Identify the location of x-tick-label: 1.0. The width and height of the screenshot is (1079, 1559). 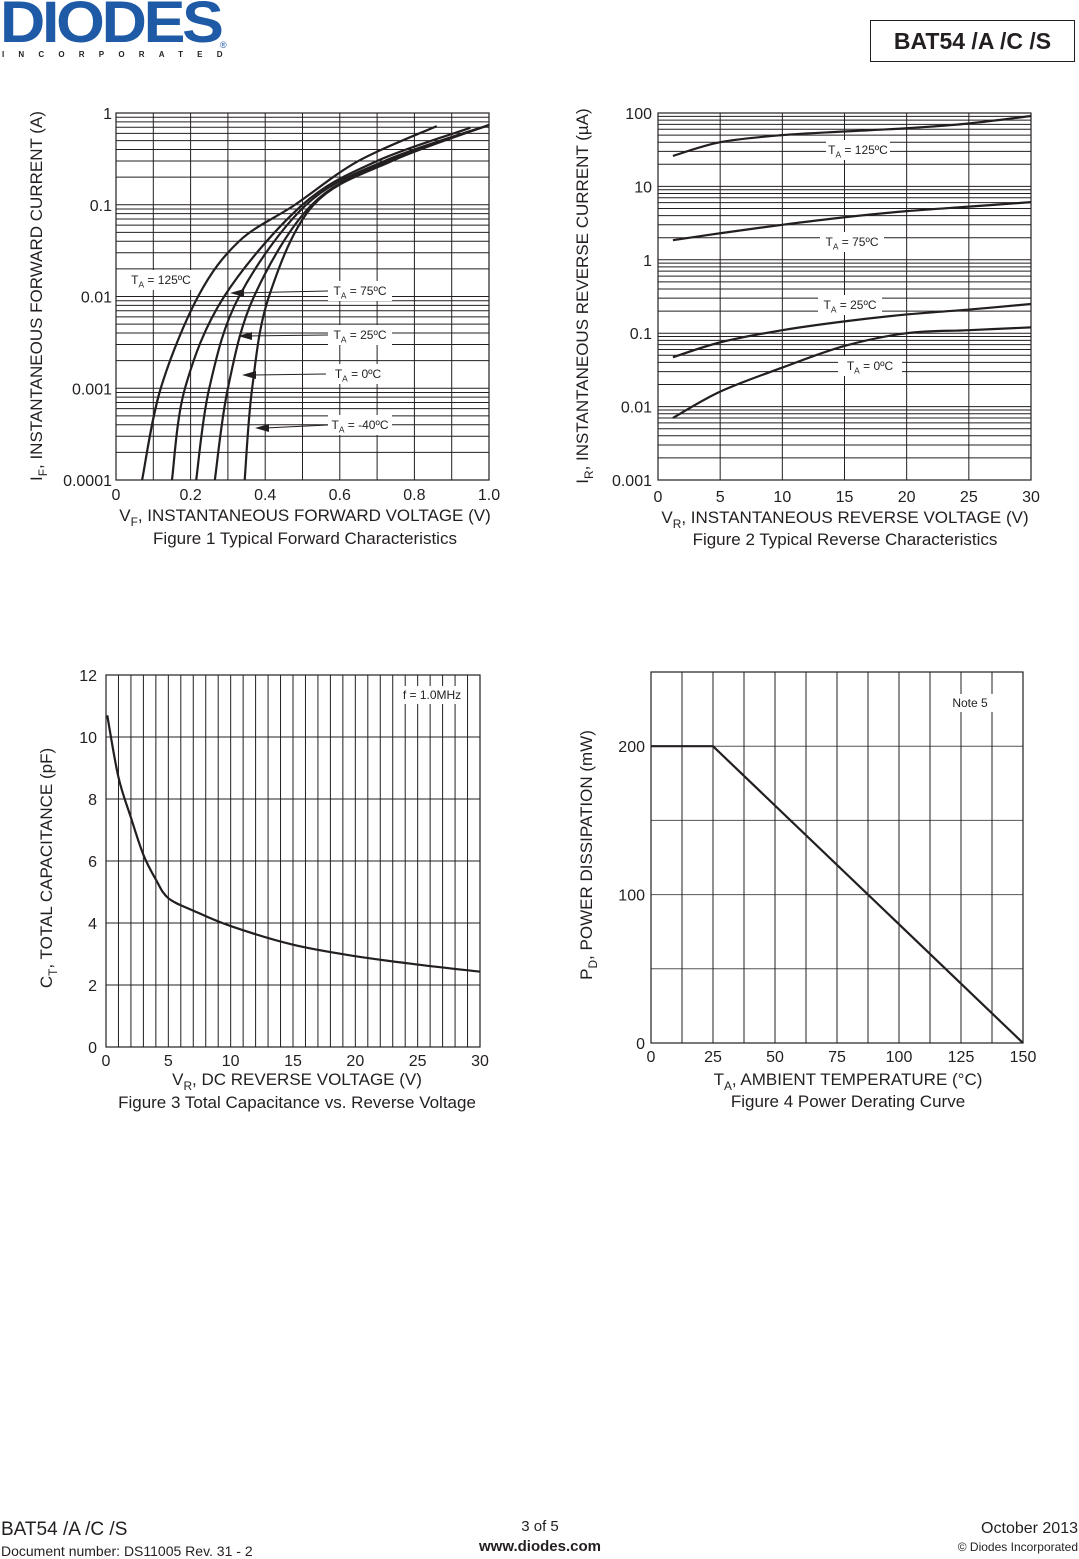
(489, 495).